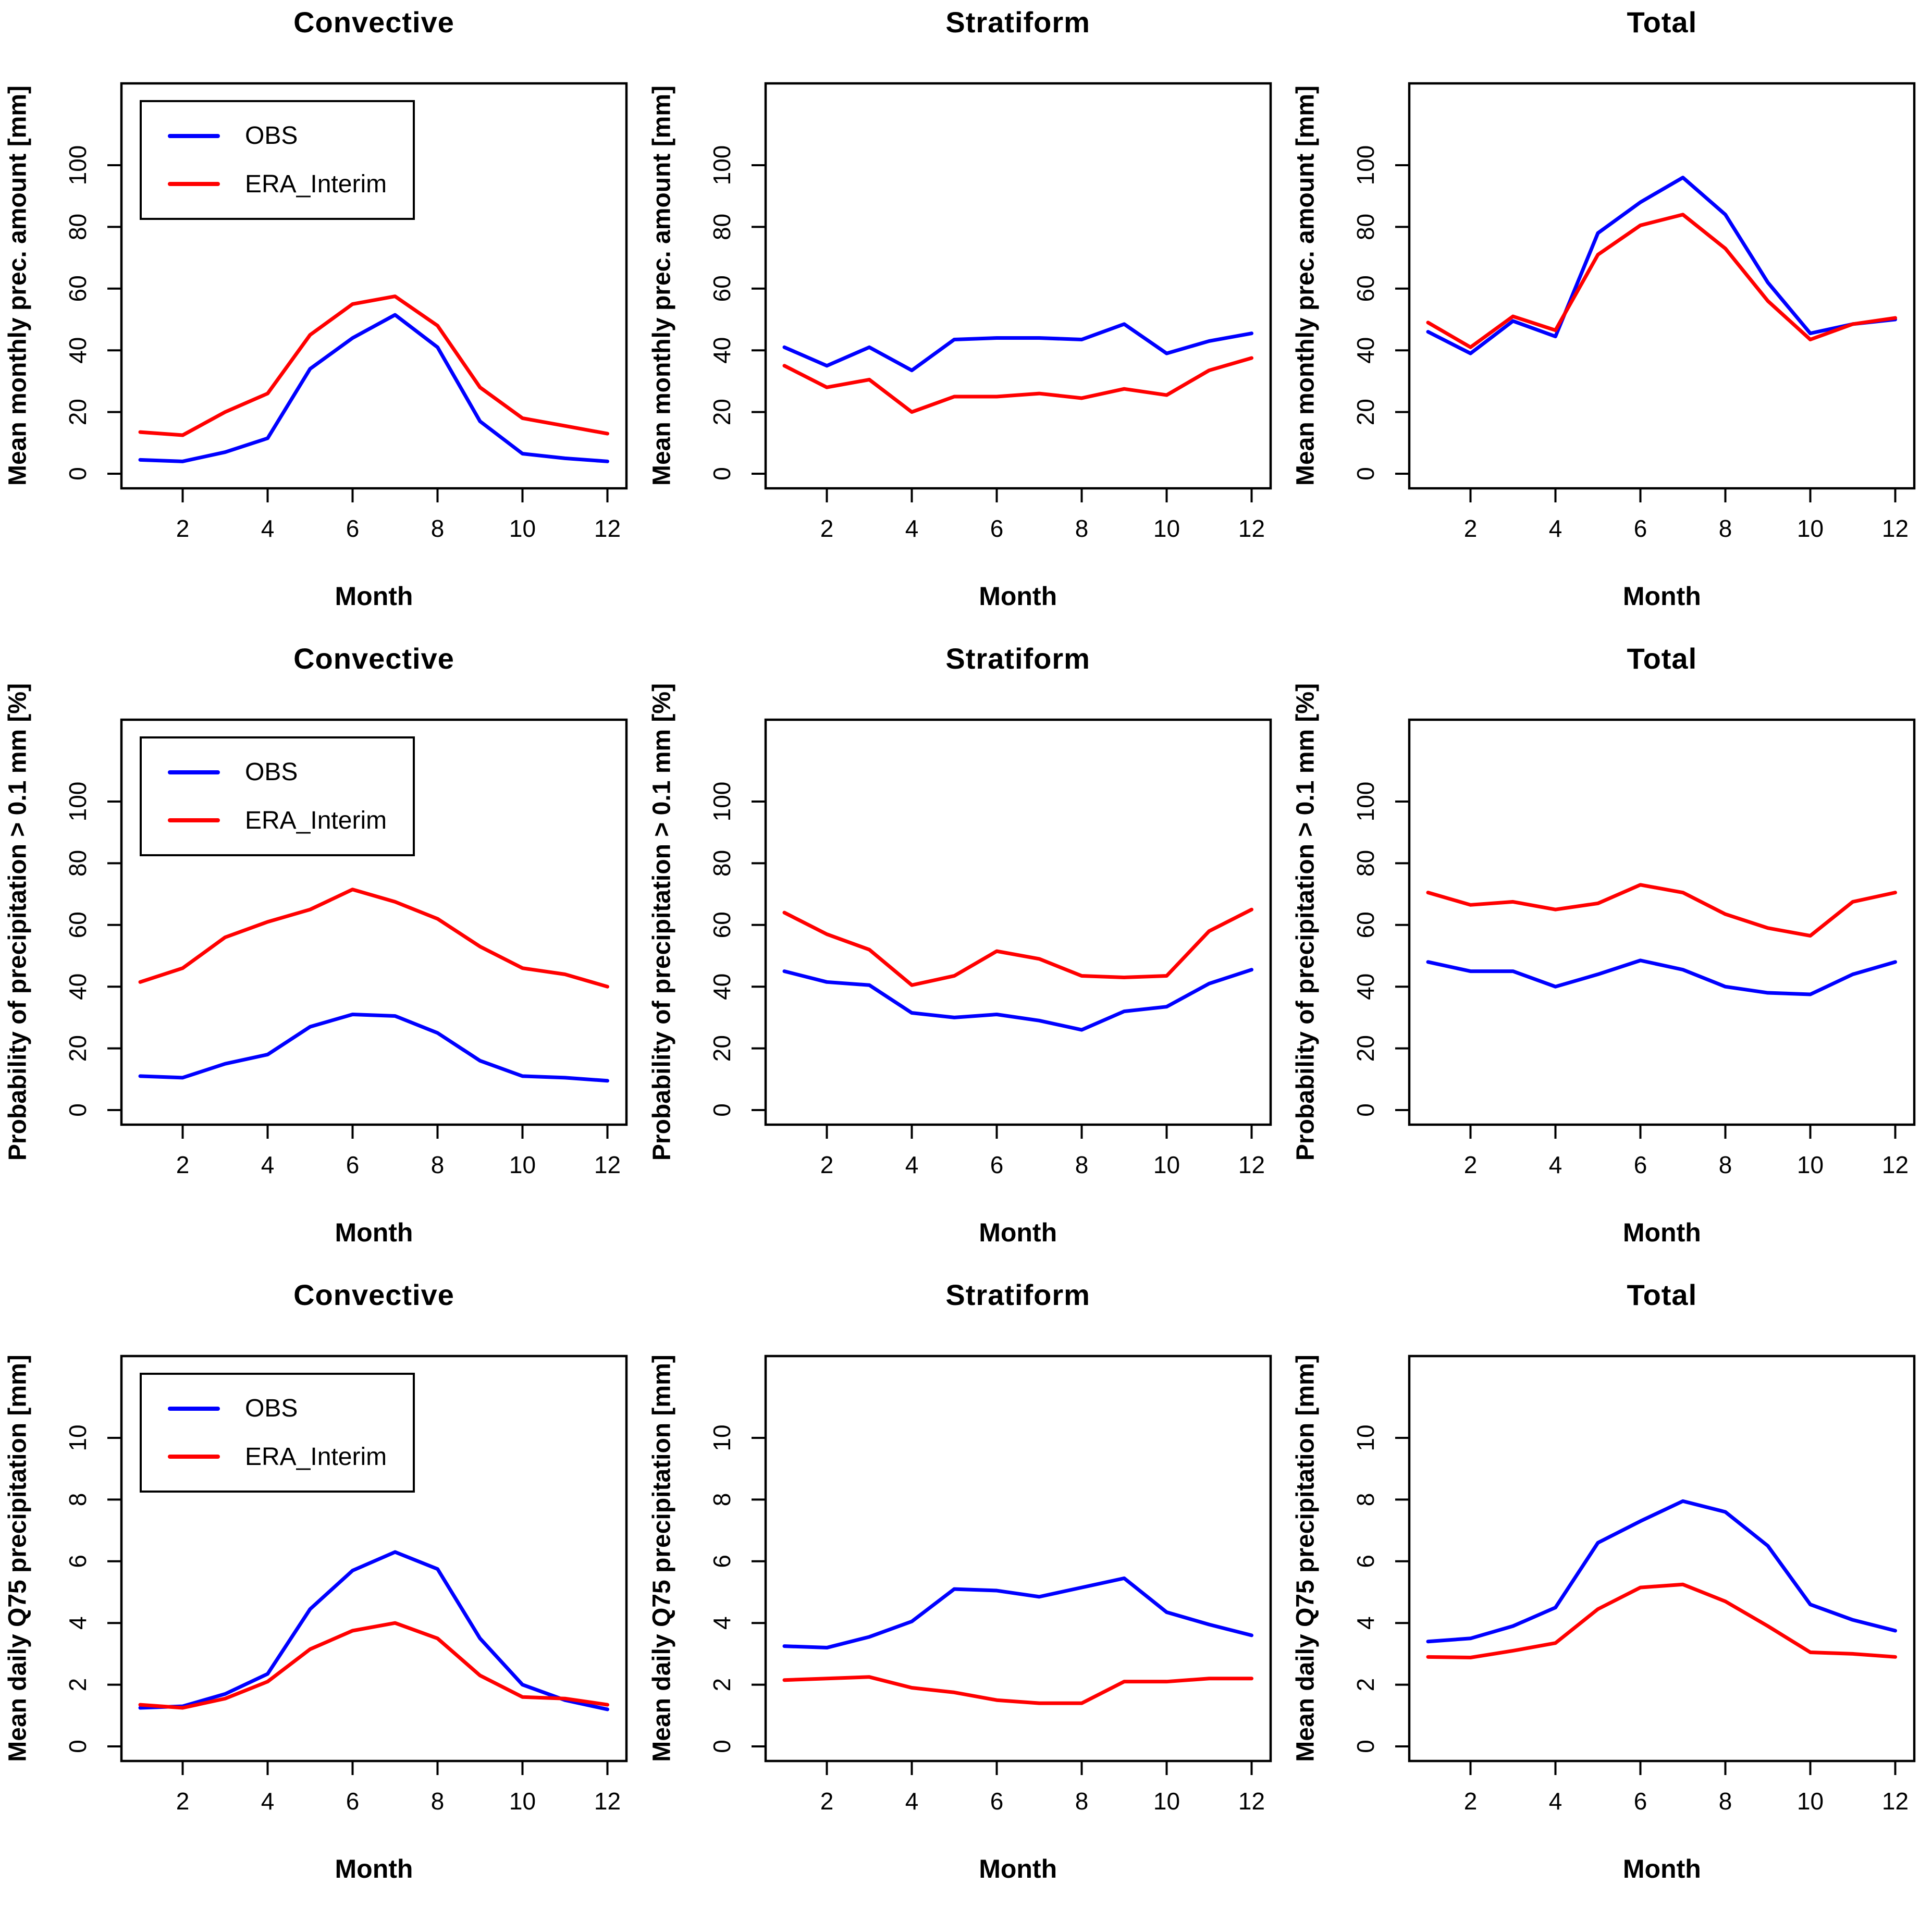  I want to click on legend-item-era: ERA_Interim, so click(290, 184).